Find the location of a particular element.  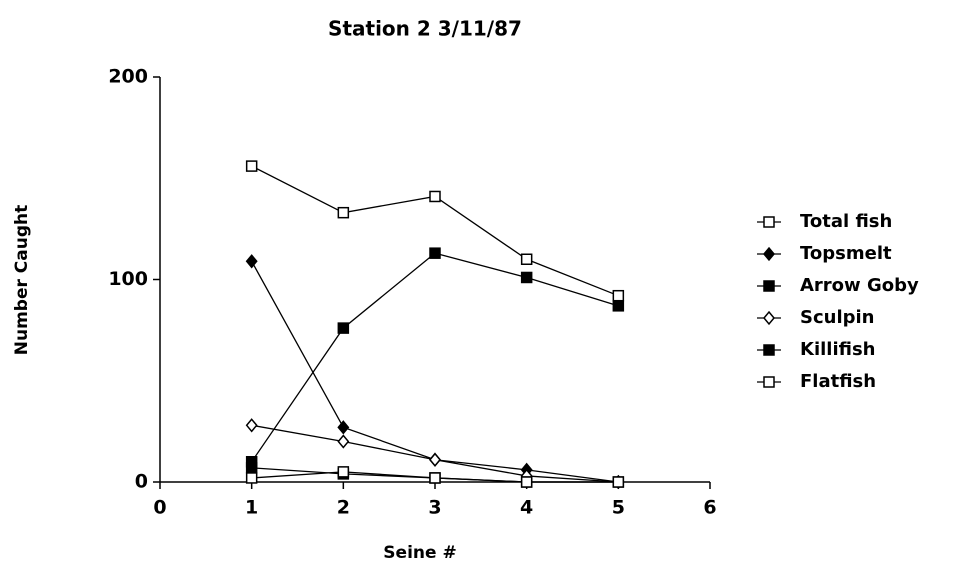

x-tick-label: 4 is located at coordinates (526, 508).